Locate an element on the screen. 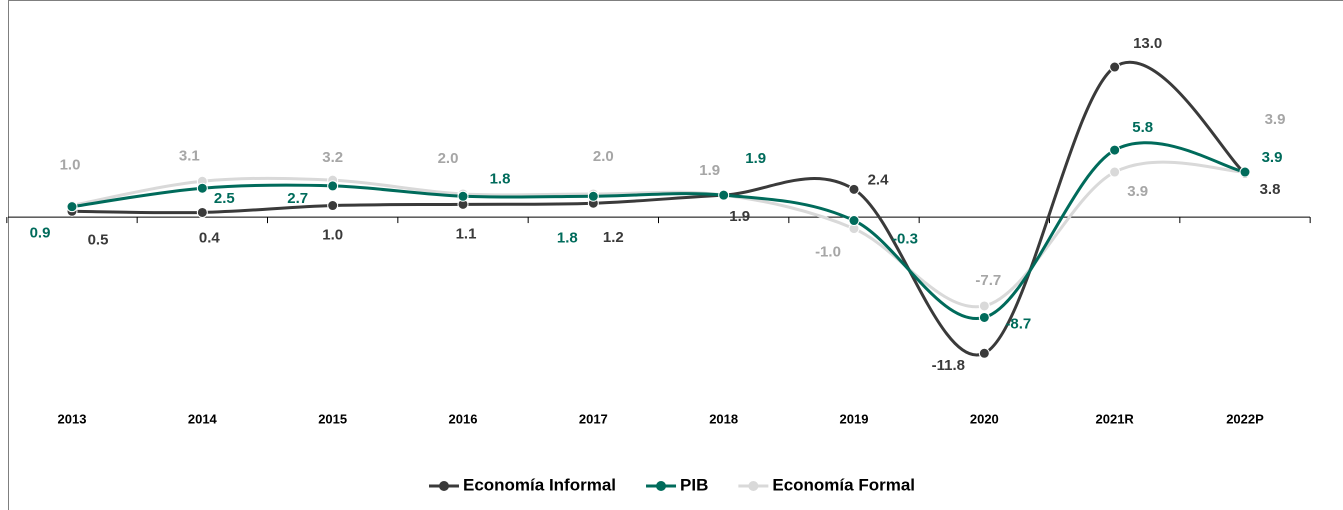  x-tick-label: 2013 is located at coordinates (72, 418).